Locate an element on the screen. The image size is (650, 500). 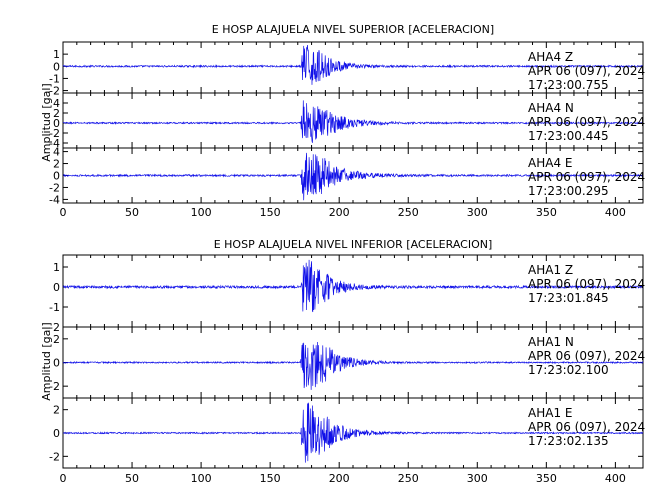
trace-station-label: AHA1 E is located at coordinates (550, 413).